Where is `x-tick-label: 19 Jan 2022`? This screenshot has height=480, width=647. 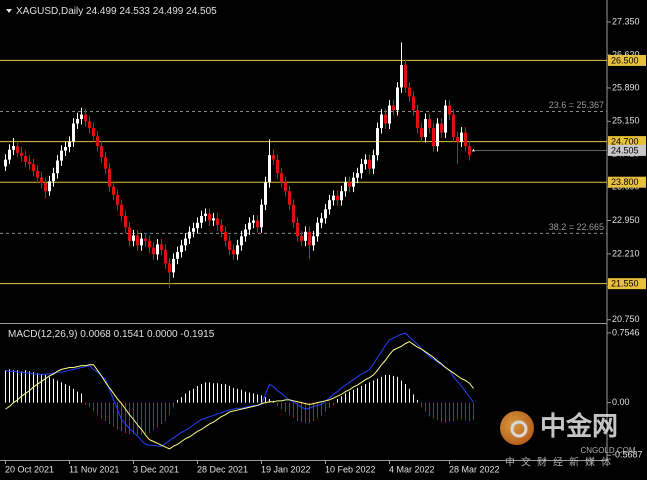 x-tick-label: 19 Jan 2022 is located at coordinates (286, 469).